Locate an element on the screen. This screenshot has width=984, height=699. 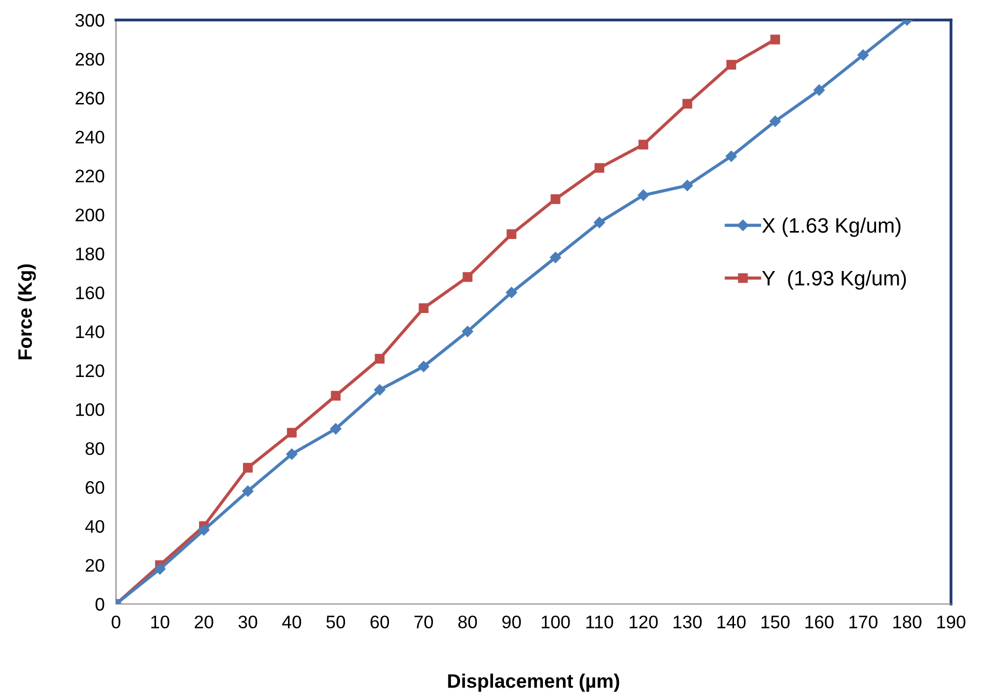
legend-label: X (1.63 Kg/um) is located at coordinates (831, 227).